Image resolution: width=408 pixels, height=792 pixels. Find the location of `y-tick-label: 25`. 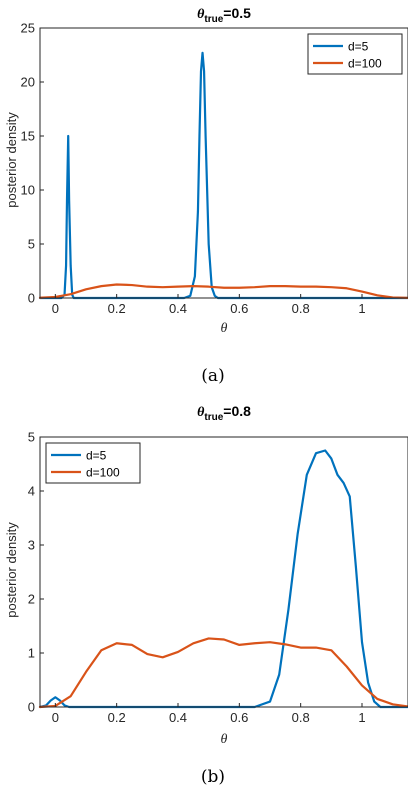

y-tick-label: 25 is located at coordinates (28, 28).